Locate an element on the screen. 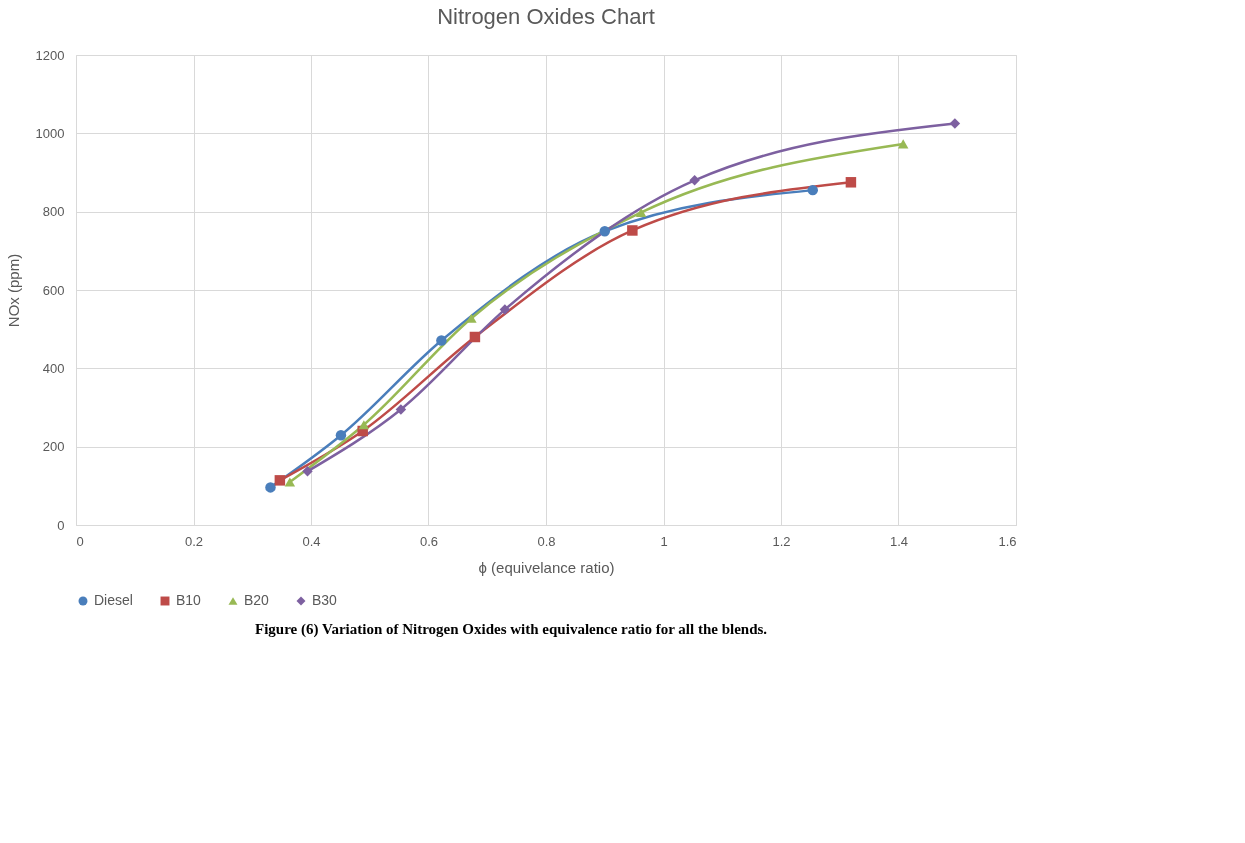 The height and width of the screenshot is (843, 1245). x-tick-label: 1 is located at coordinates (664, 541).